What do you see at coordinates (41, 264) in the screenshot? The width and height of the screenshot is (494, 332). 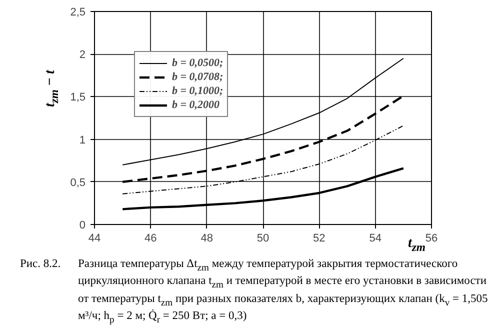 I see `text: Рис. 8.2.` at bounding box center [41, 264].